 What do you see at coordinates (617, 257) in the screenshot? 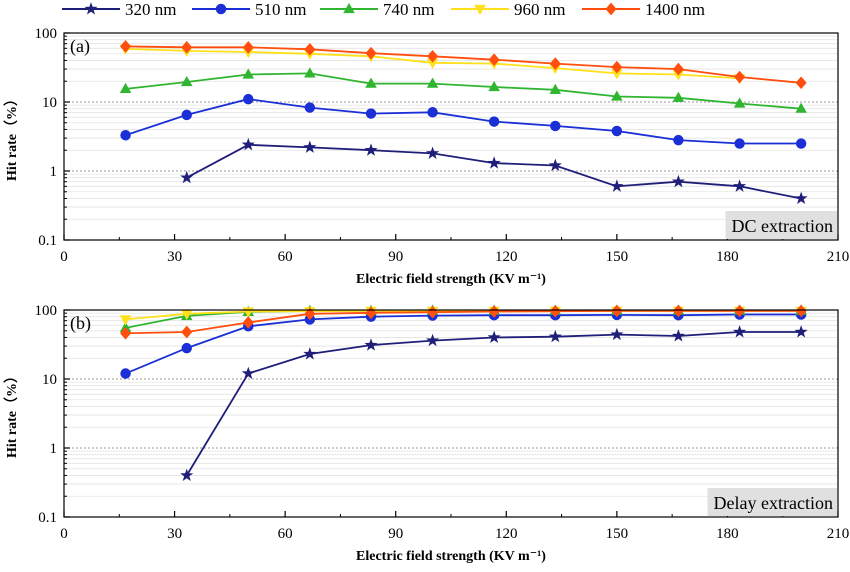
I see `x-tick-label: 150` at bounding box center [617, 257].